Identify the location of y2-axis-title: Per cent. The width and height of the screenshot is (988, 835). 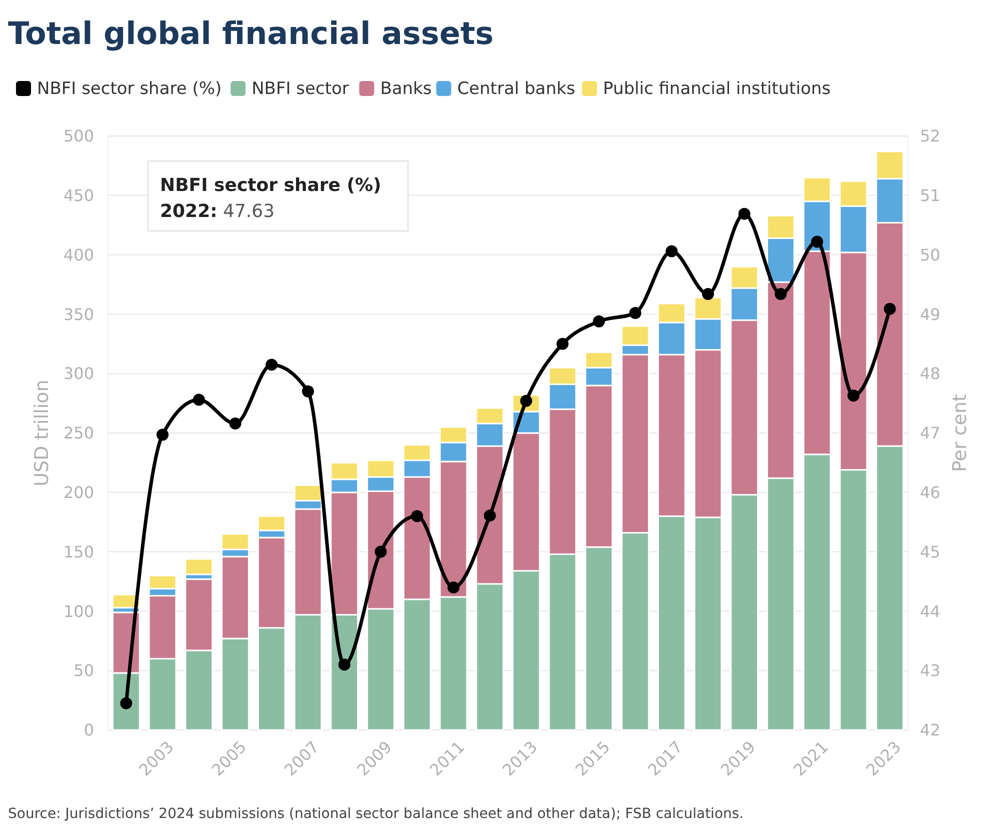
(960, 433).